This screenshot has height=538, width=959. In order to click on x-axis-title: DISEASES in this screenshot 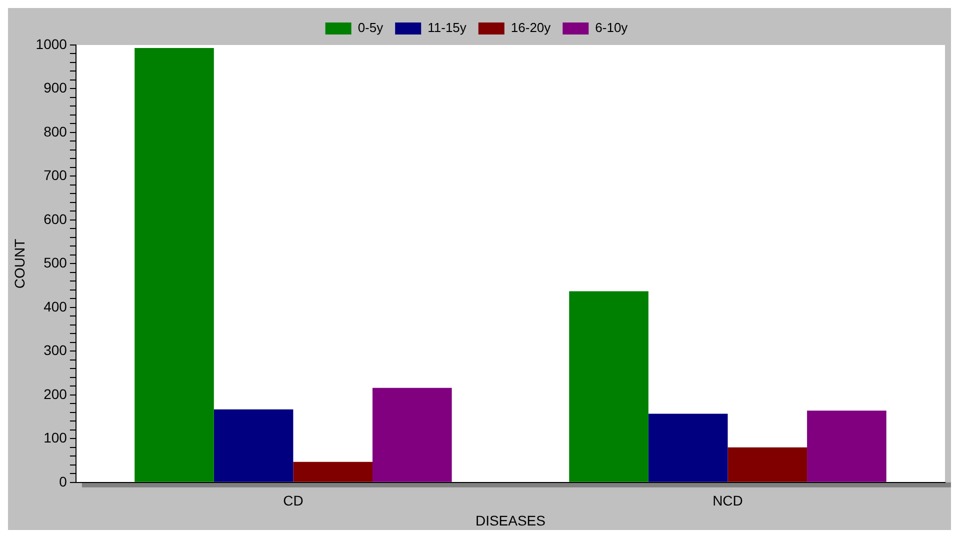, I will do `click(510, 520)`.